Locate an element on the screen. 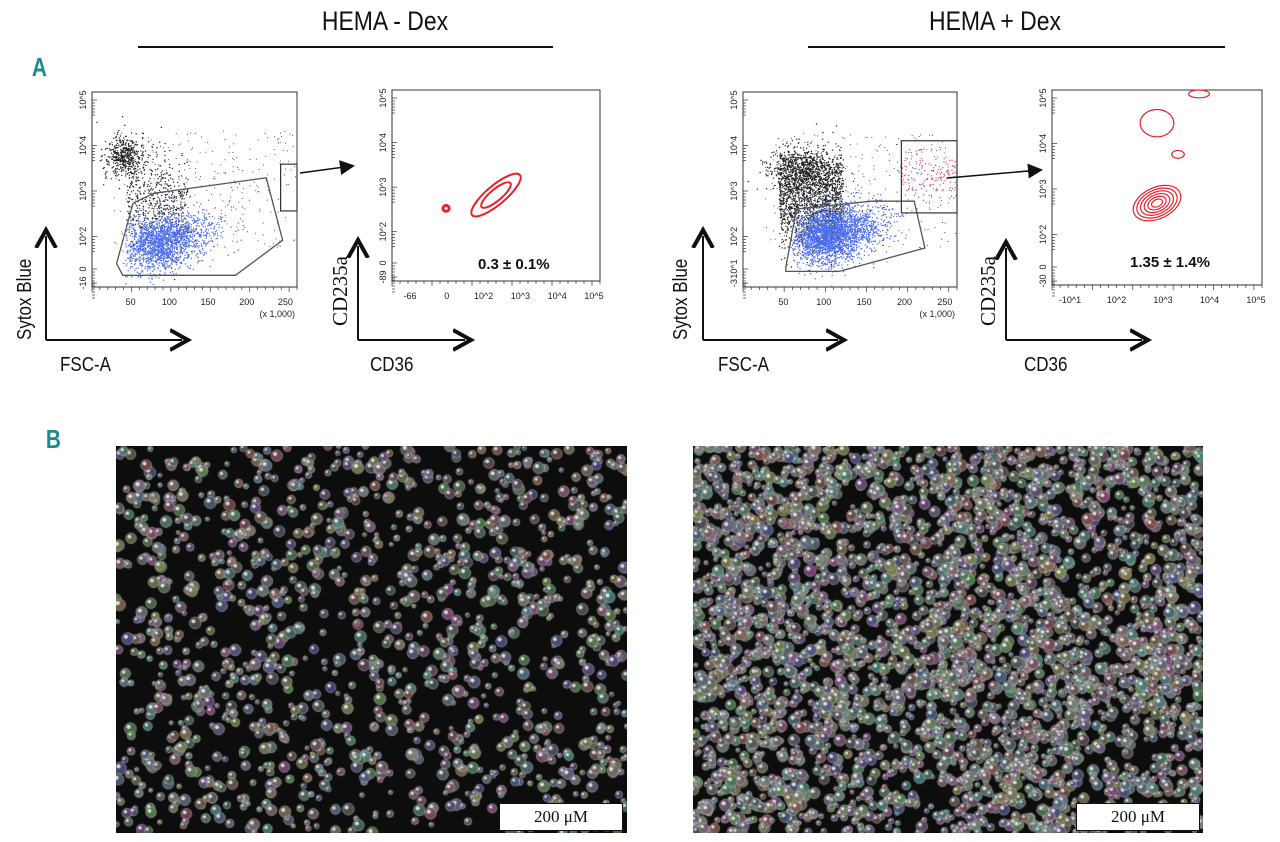 This screenshot has height=842, width=1280. x-tick-label: -66 is located at coordinates (409, 296).